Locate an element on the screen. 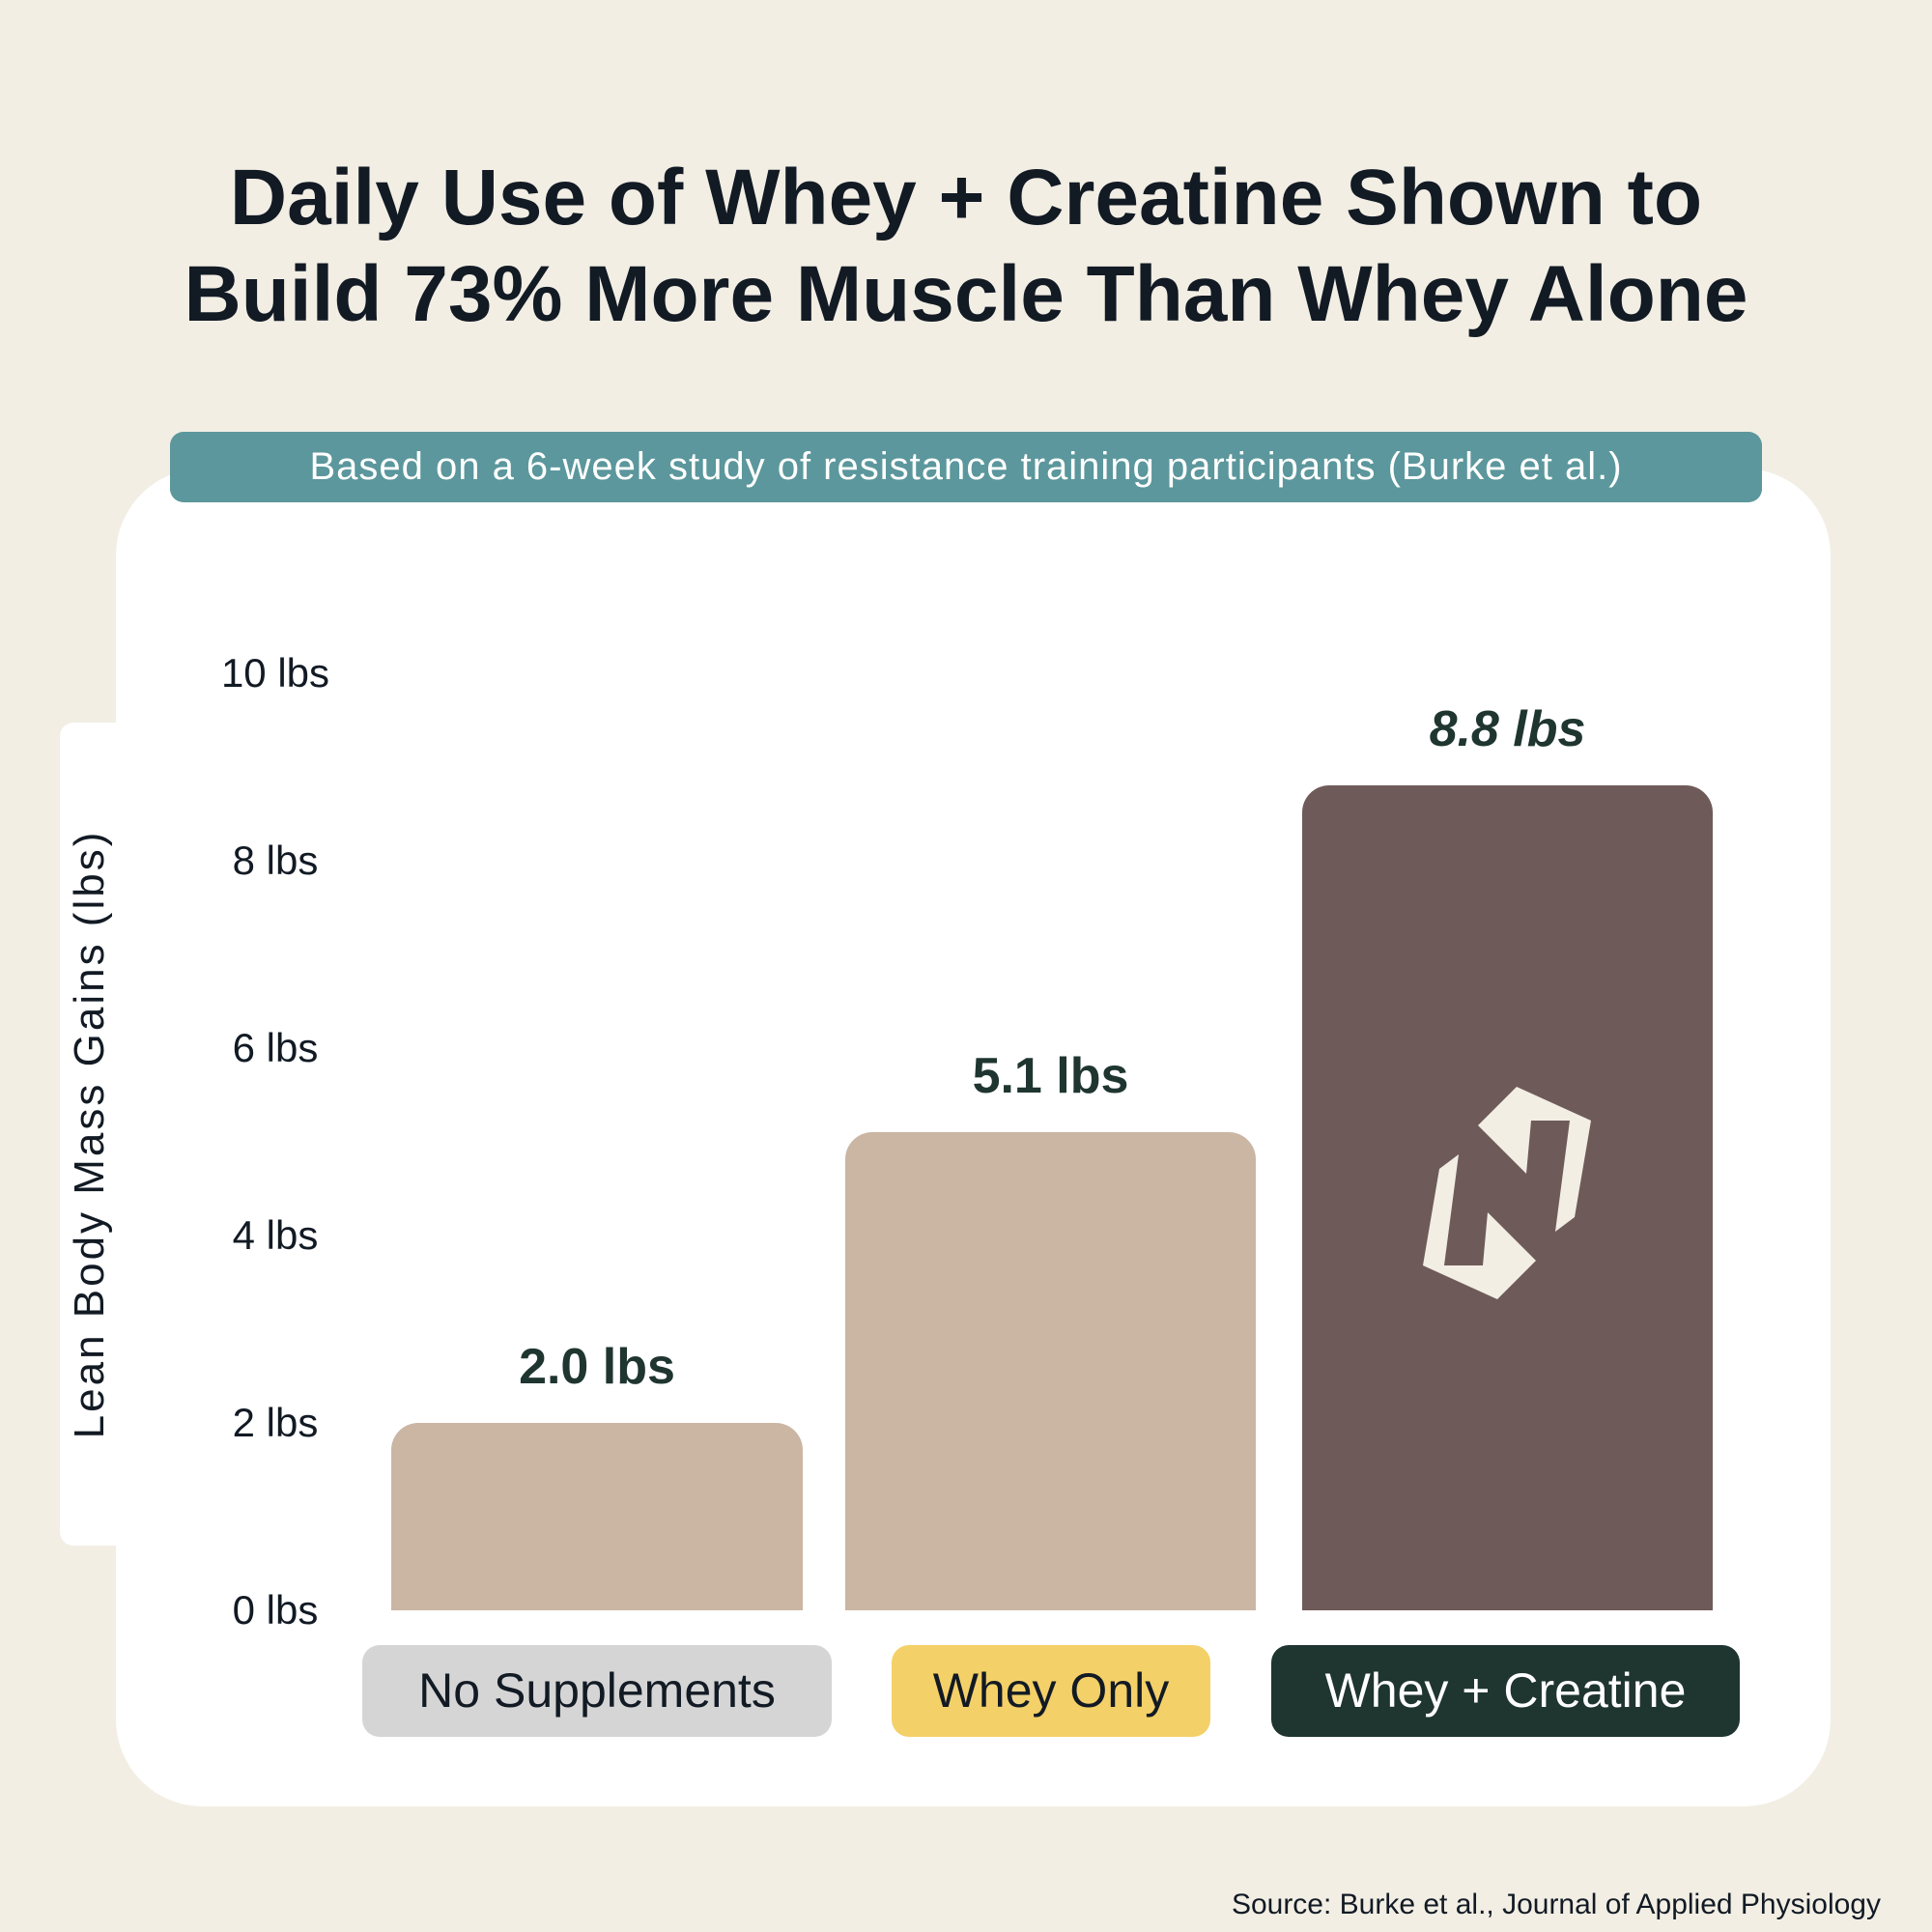 This screenshot has height=1932, width=1932. y-tick-label: 8 lbs is located at coordinates (275, 860).